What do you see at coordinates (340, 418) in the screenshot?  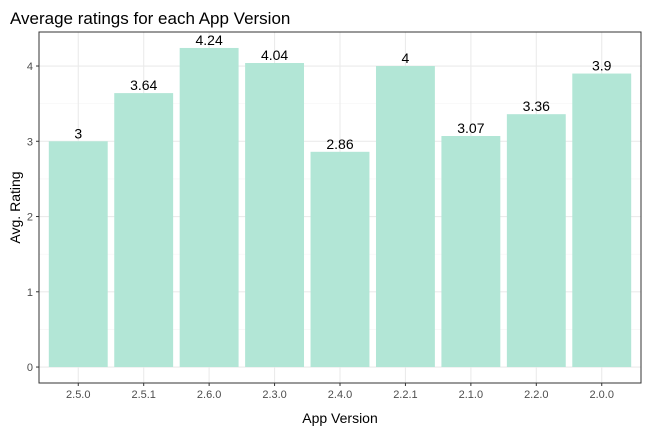 I see `x-axis-title: App Version` at bounding box center [340, 418].